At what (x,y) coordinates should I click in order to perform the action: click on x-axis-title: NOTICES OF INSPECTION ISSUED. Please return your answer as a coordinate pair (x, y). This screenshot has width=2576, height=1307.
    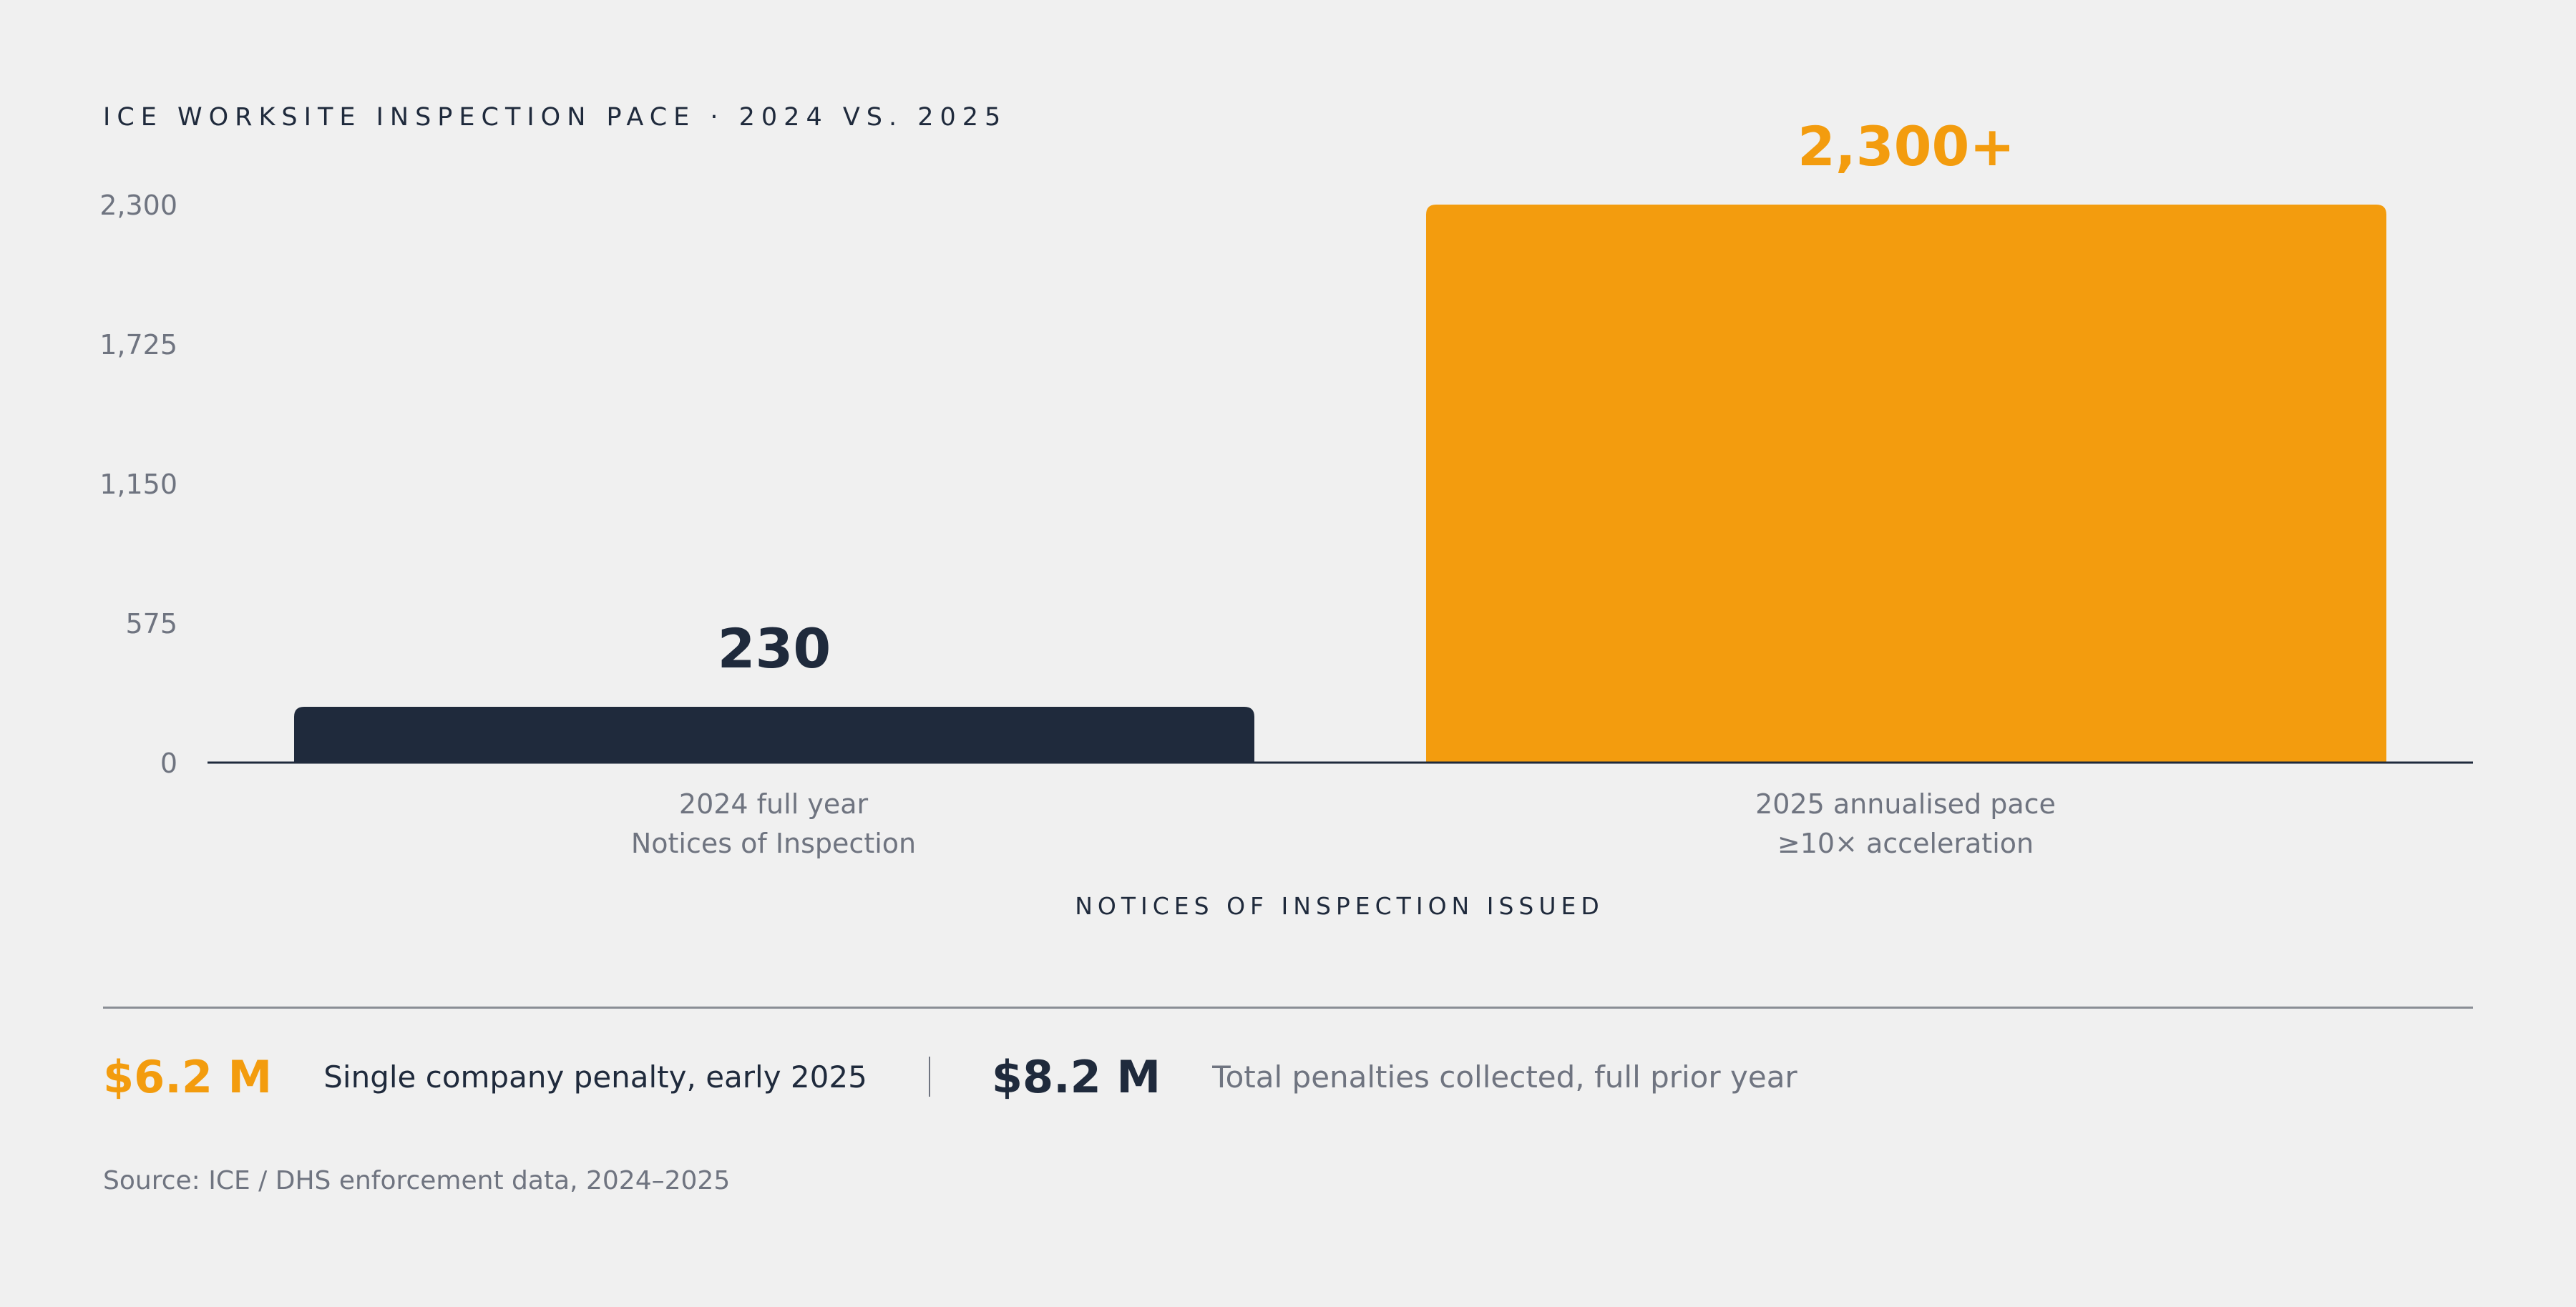
    Looking at the image, I should click on (1339, 906).